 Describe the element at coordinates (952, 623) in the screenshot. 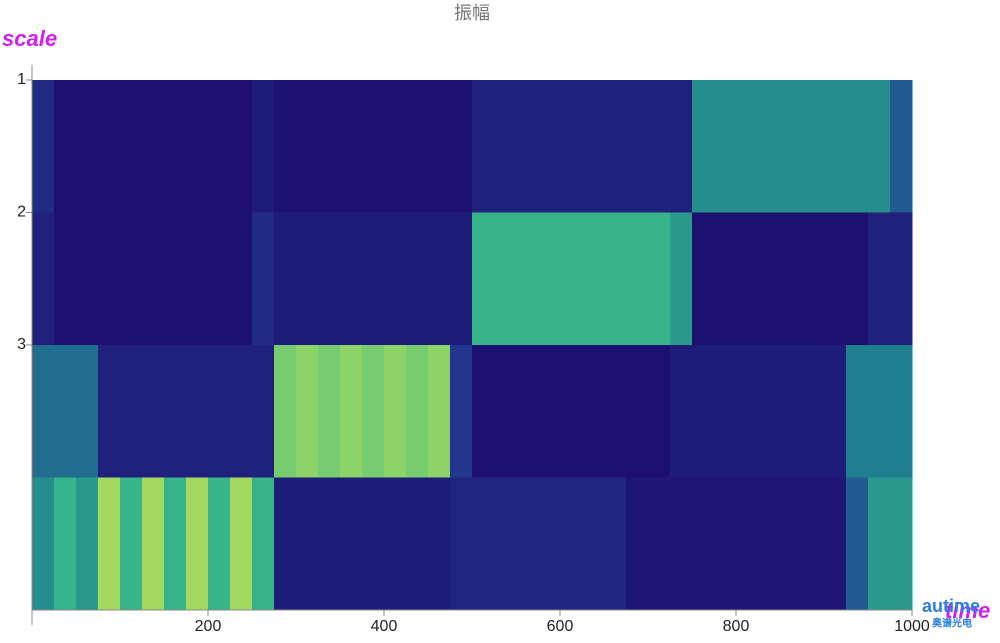

I see `watermark-sub: 奥谱光电` at that location.